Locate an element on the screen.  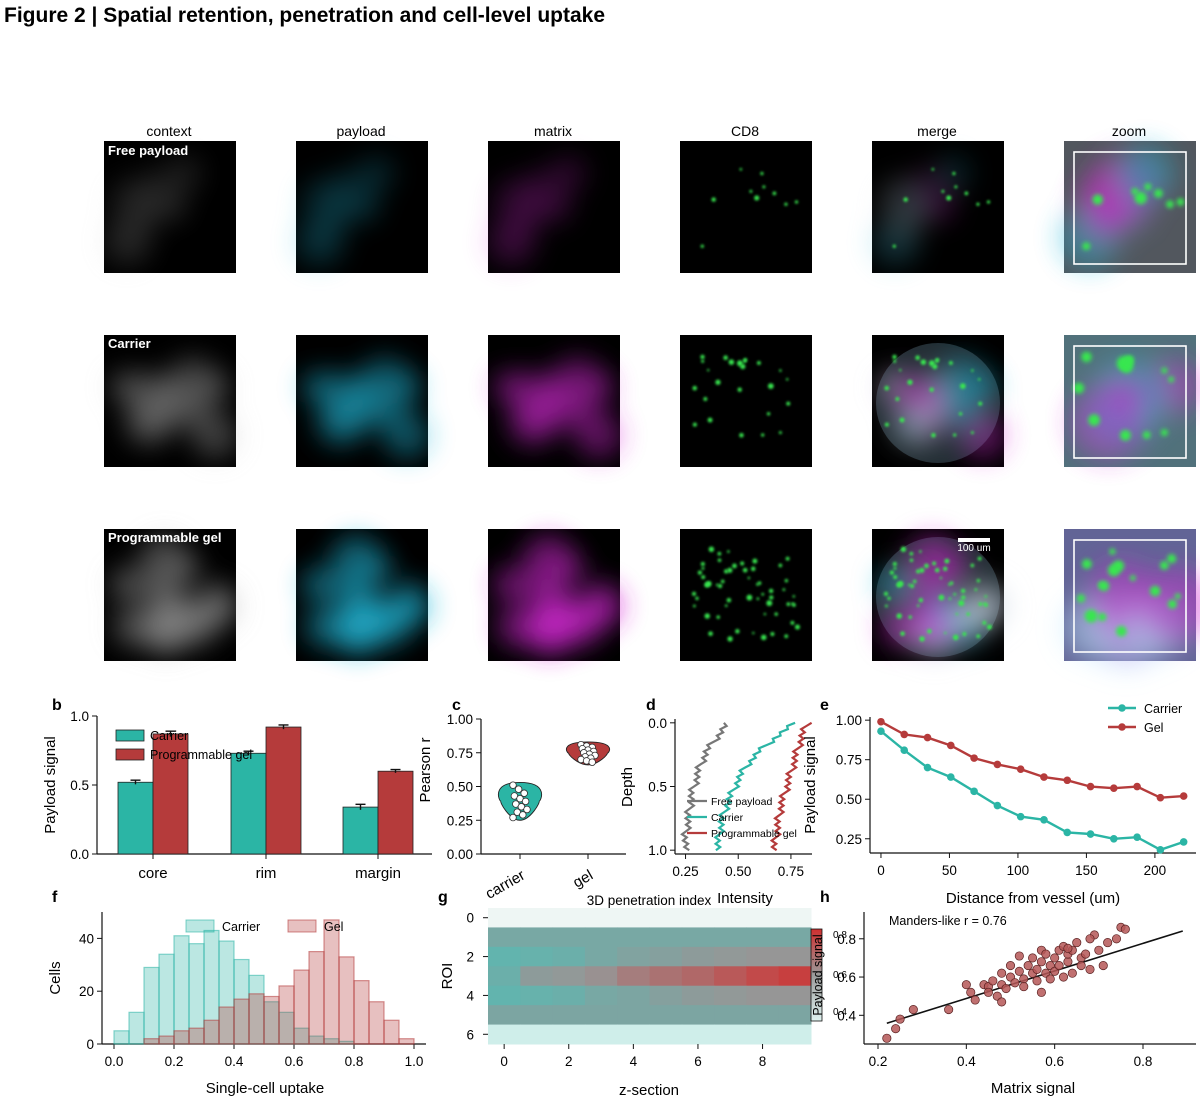
x-axis-label: z-section is located at coordinates (649, 1090).